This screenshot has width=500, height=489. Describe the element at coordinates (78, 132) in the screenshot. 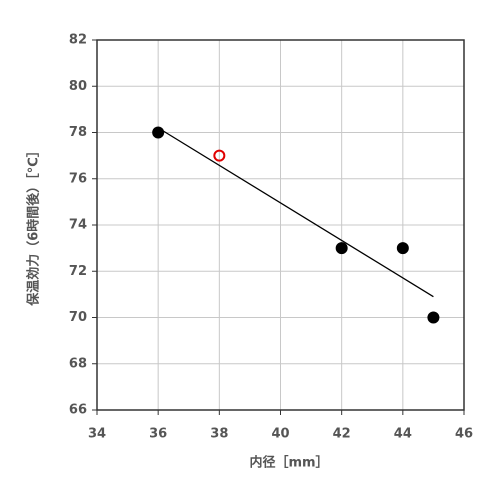

I see `y-tick-label: 78` at that location.